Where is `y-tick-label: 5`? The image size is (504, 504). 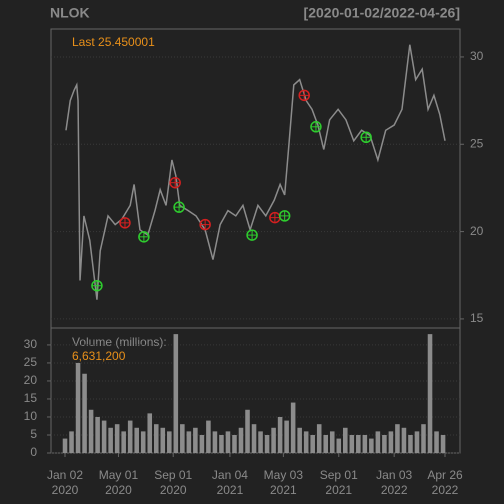
y-tick-label: 5 is located at coordinates (33, 434).